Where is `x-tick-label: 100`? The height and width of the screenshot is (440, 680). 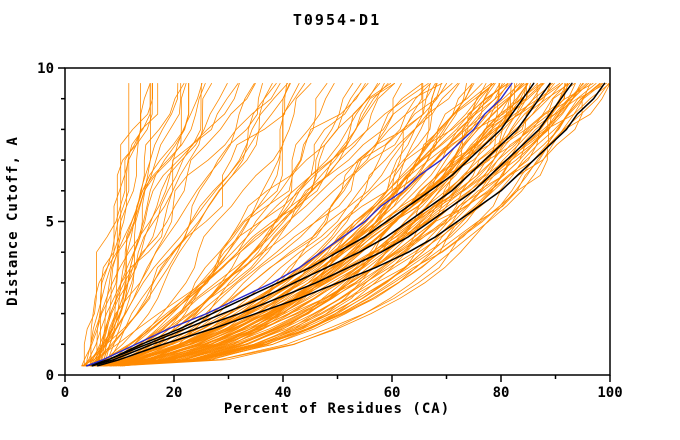 x-tick-label: 100 is located at coordinates (609, 393).